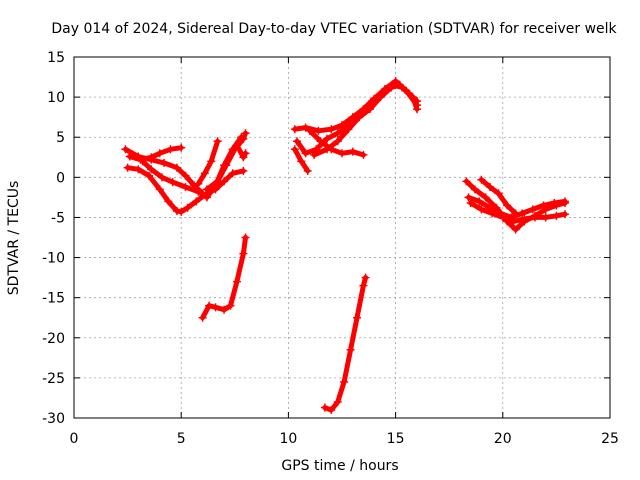 This screenshot has height=480, width=640. I want to click on x-tick-label: 10, so click(288, 439).